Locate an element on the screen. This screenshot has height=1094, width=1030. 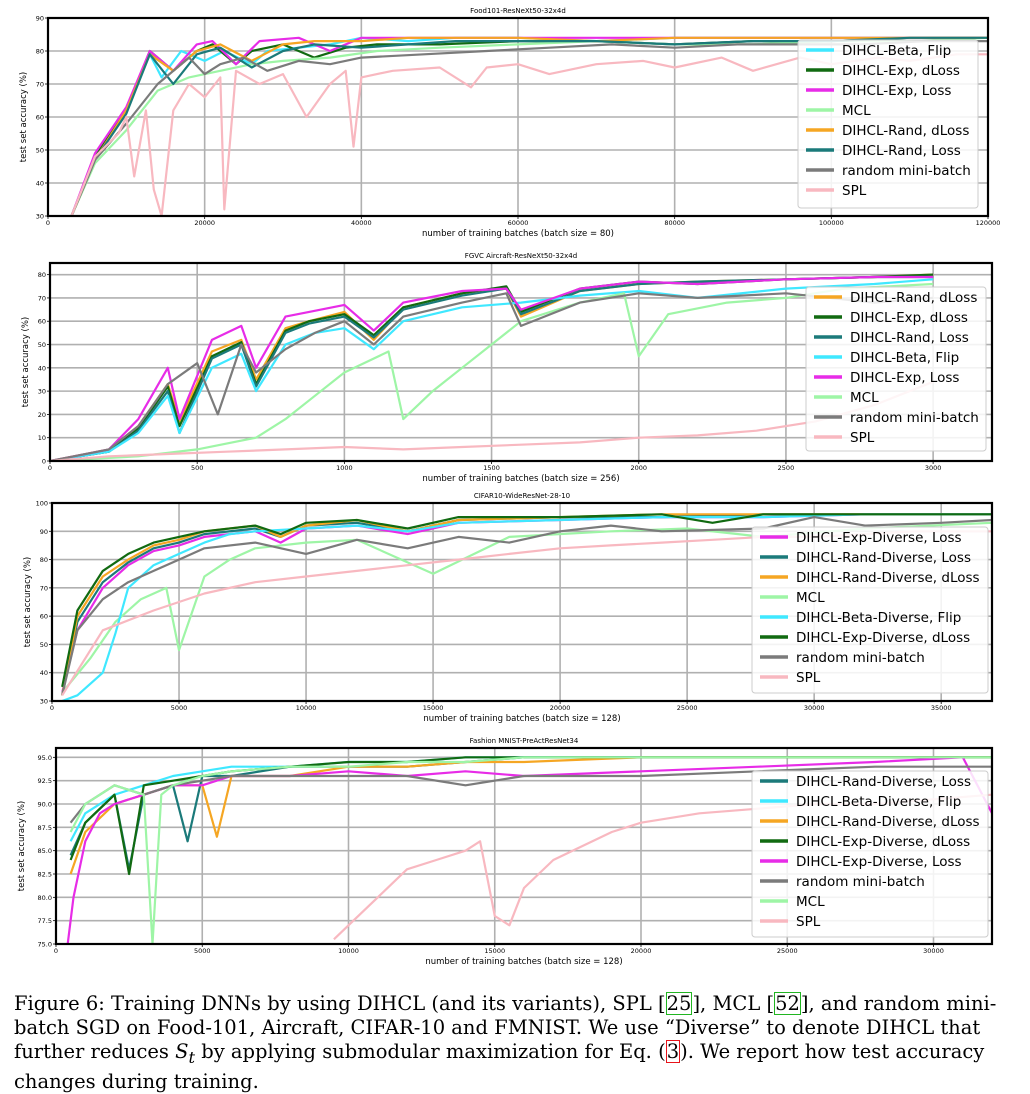
legend-entry: DIHCL-Exp-Diverse, Loss is located at coordinates (879, 538).